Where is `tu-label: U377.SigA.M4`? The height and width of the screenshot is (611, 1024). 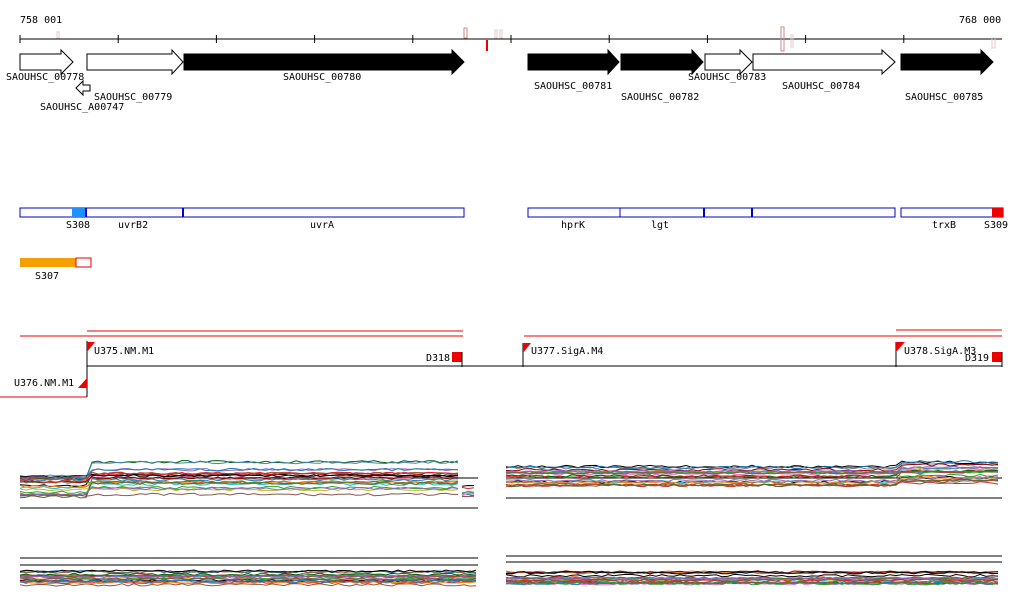
tu-label: U377.SigA.M4 is located at coordinates (567, 351).